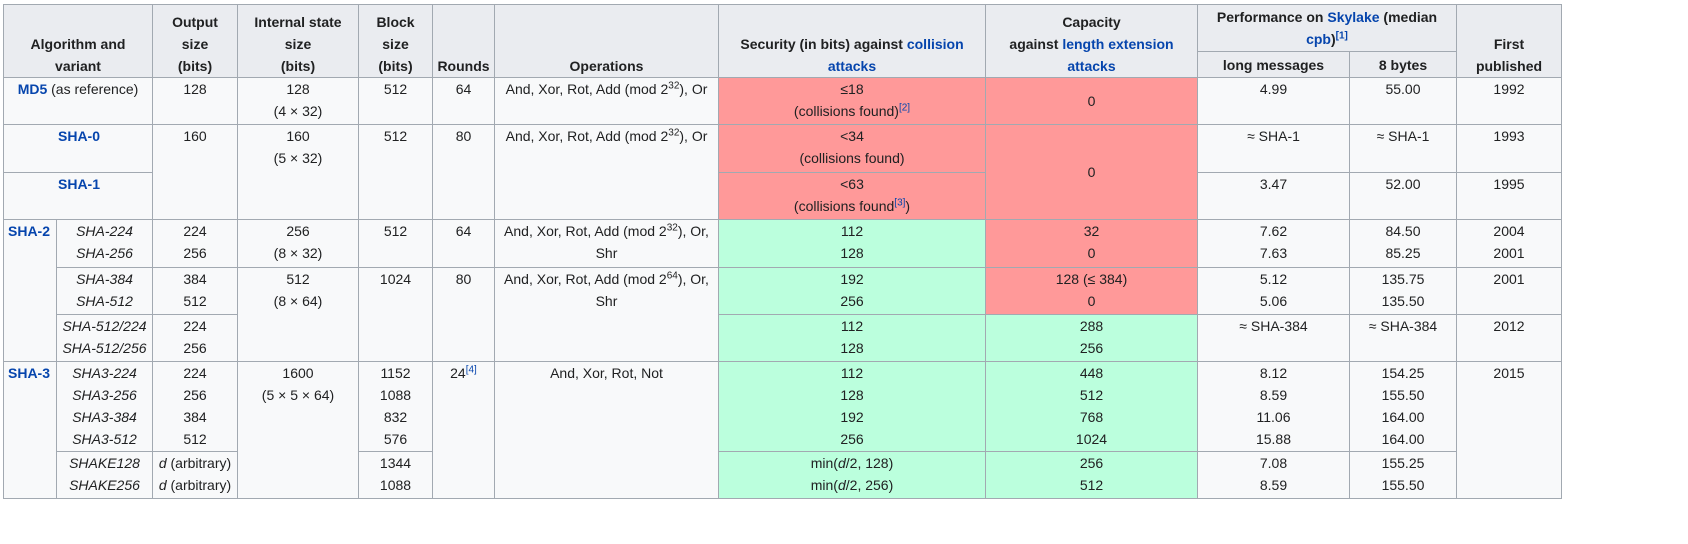  What do you see at coordinates (895, 55) in the screenshot?
I see `collision-attacks-link: collision attacks` at bounding box center [895, 55].